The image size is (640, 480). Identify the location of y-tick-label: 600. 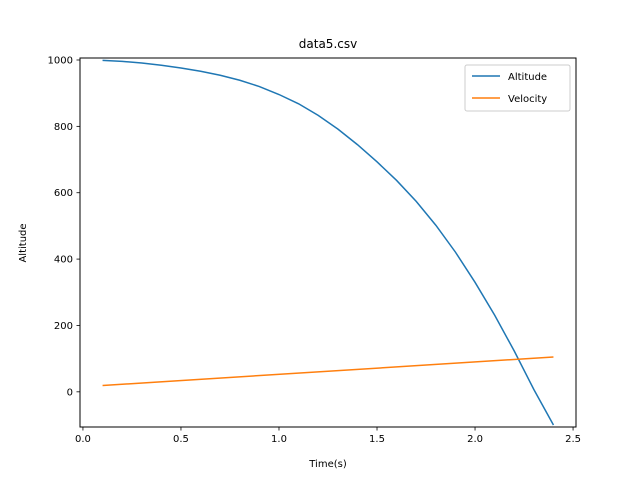
(63, 193).